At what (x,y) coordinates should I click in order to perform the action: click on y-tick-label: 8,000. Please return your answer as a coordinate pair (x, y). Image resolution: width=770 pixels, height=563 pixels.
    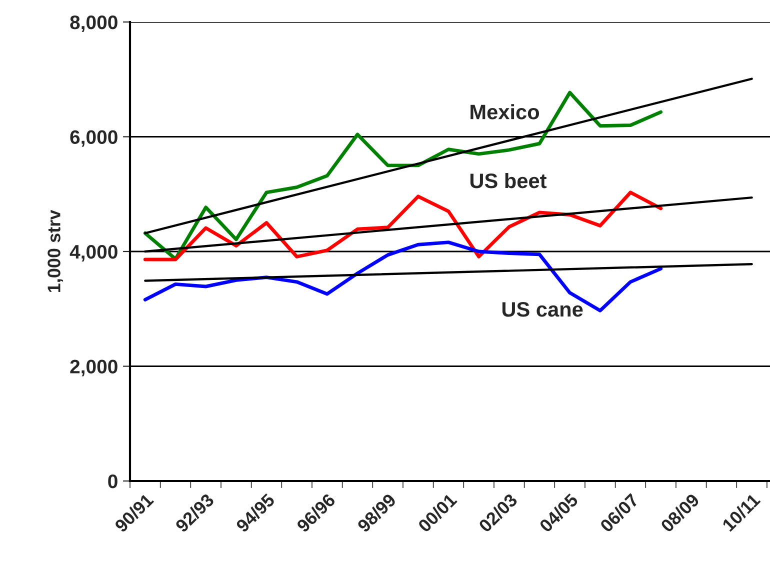
    Looking at the image, I should click on (94, 23).